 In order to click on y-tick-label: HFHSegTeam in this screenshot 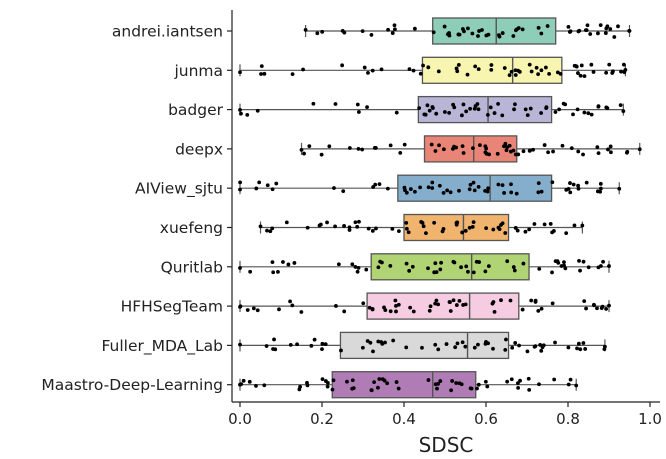, I will do `click(172, 307)`.